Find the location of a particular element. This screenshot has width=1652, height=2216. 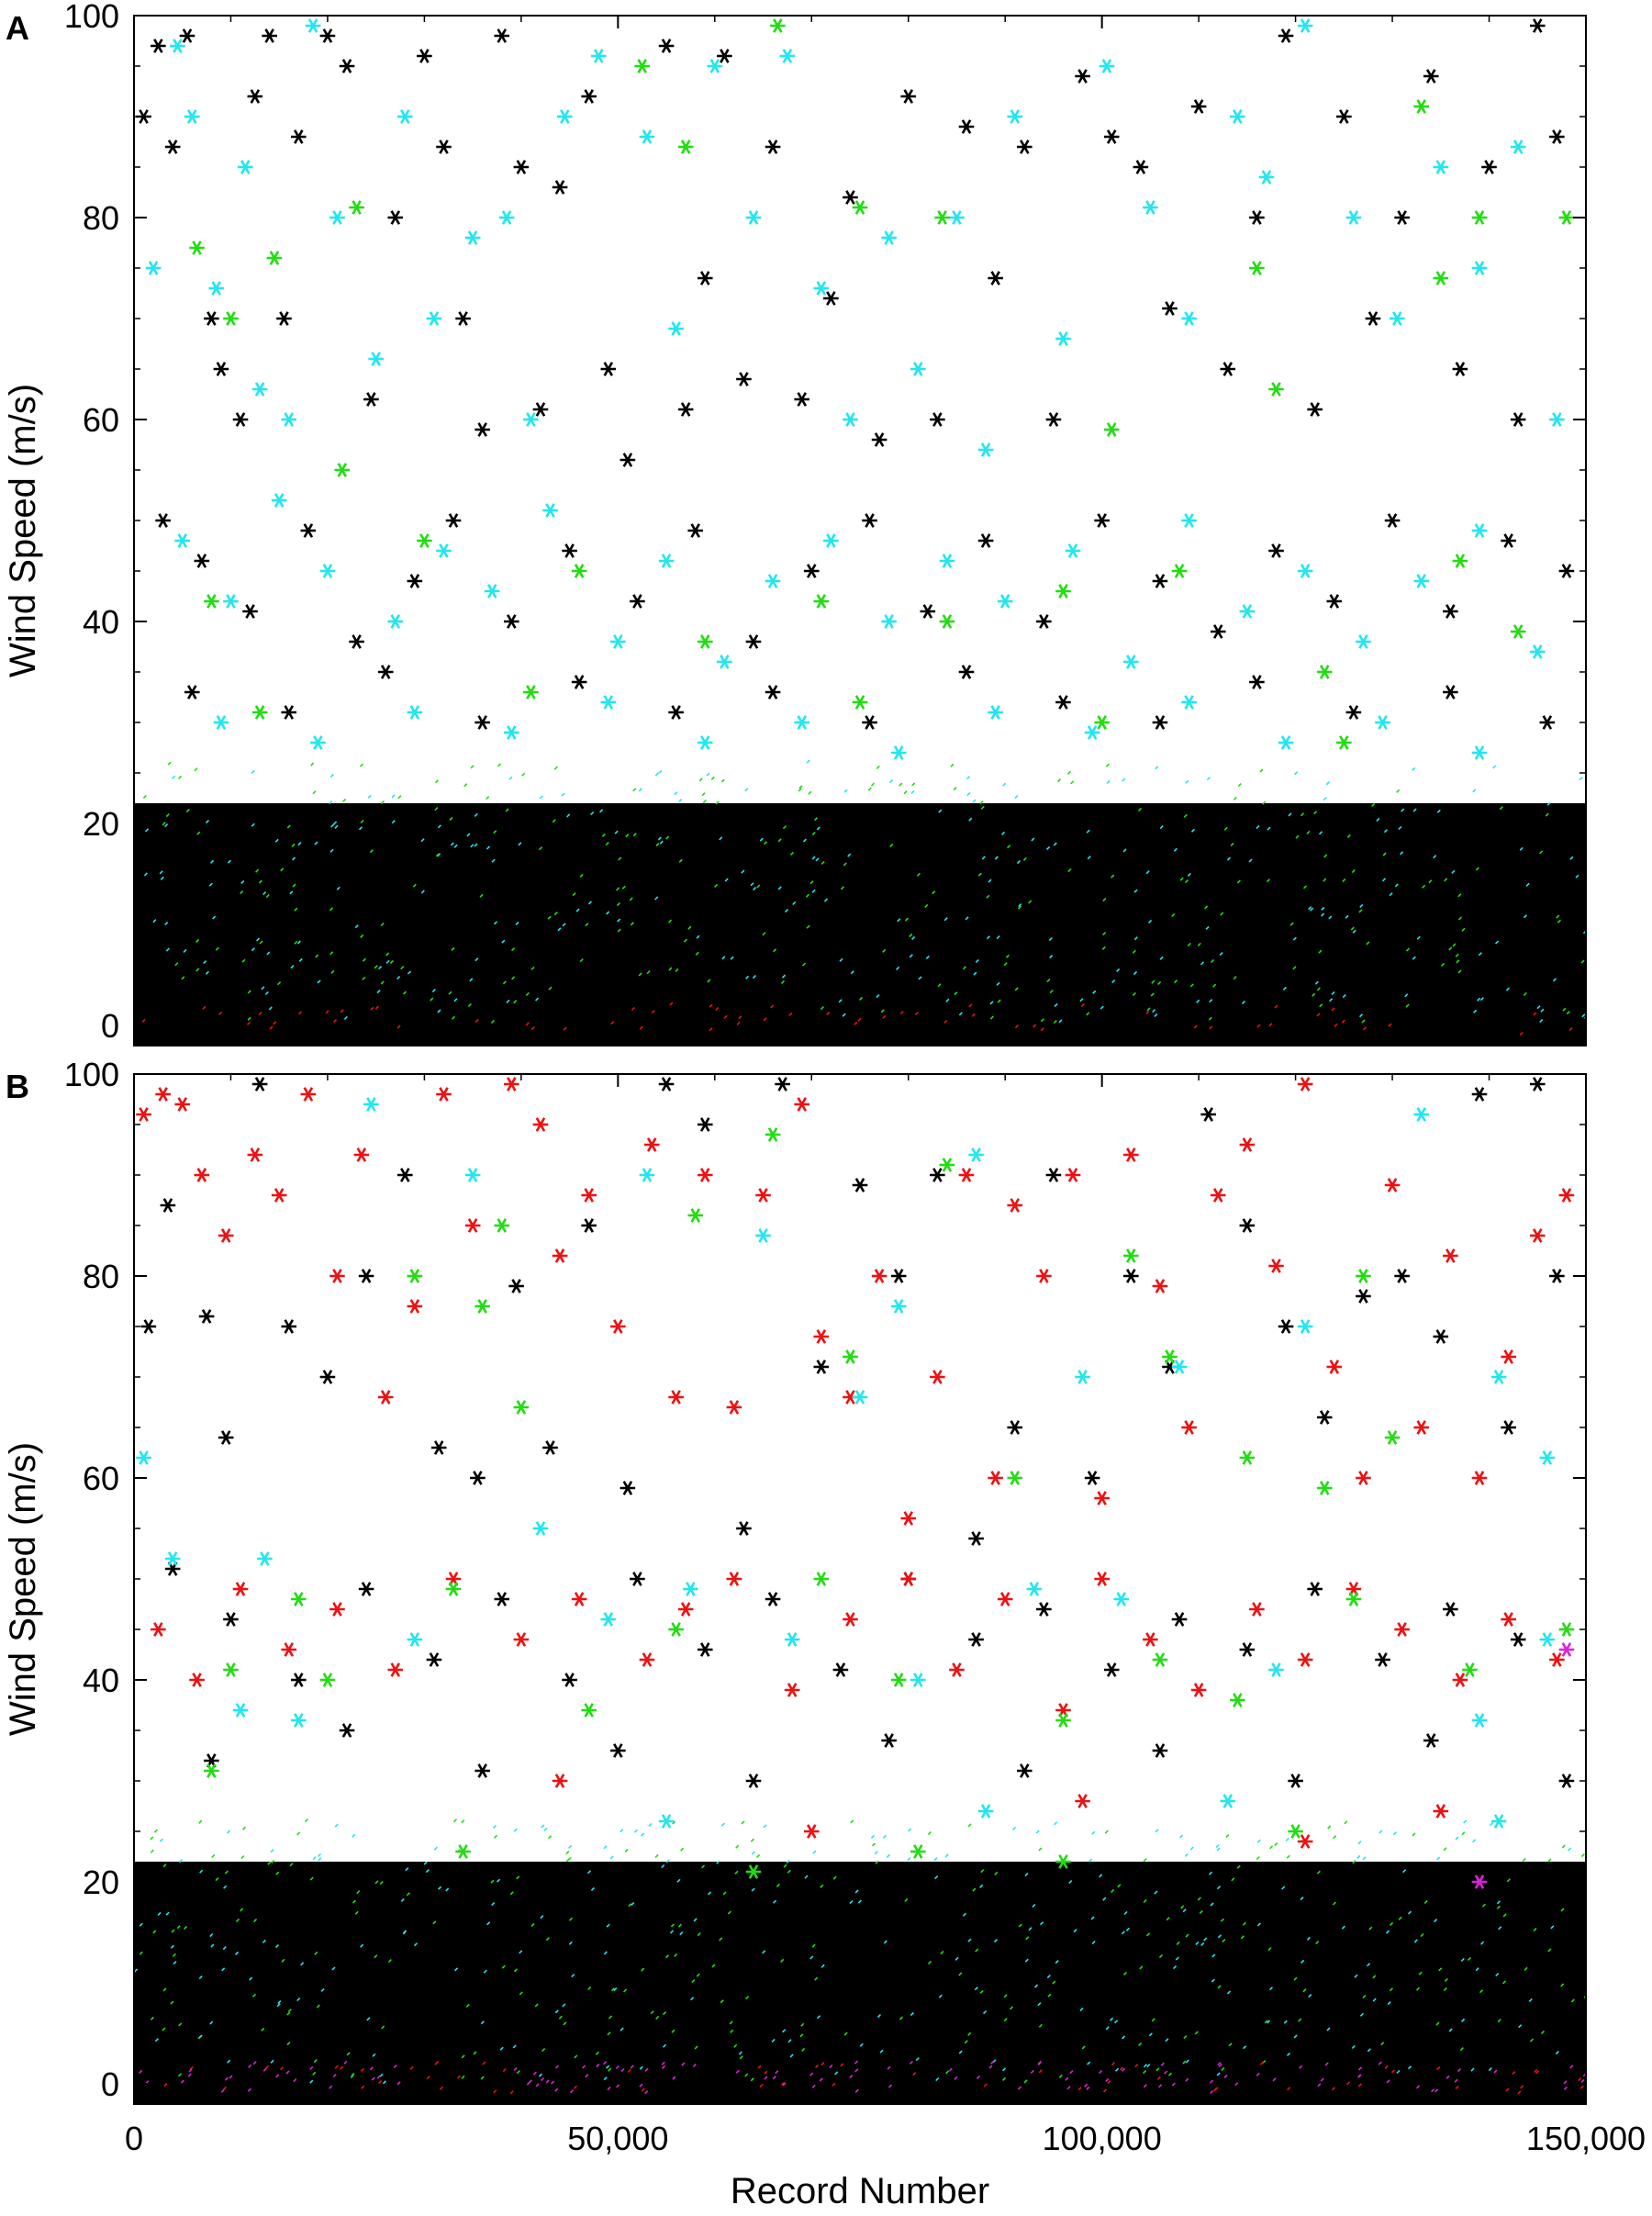

x-axis-label: Record Number is located at coordinates (860, 2191).